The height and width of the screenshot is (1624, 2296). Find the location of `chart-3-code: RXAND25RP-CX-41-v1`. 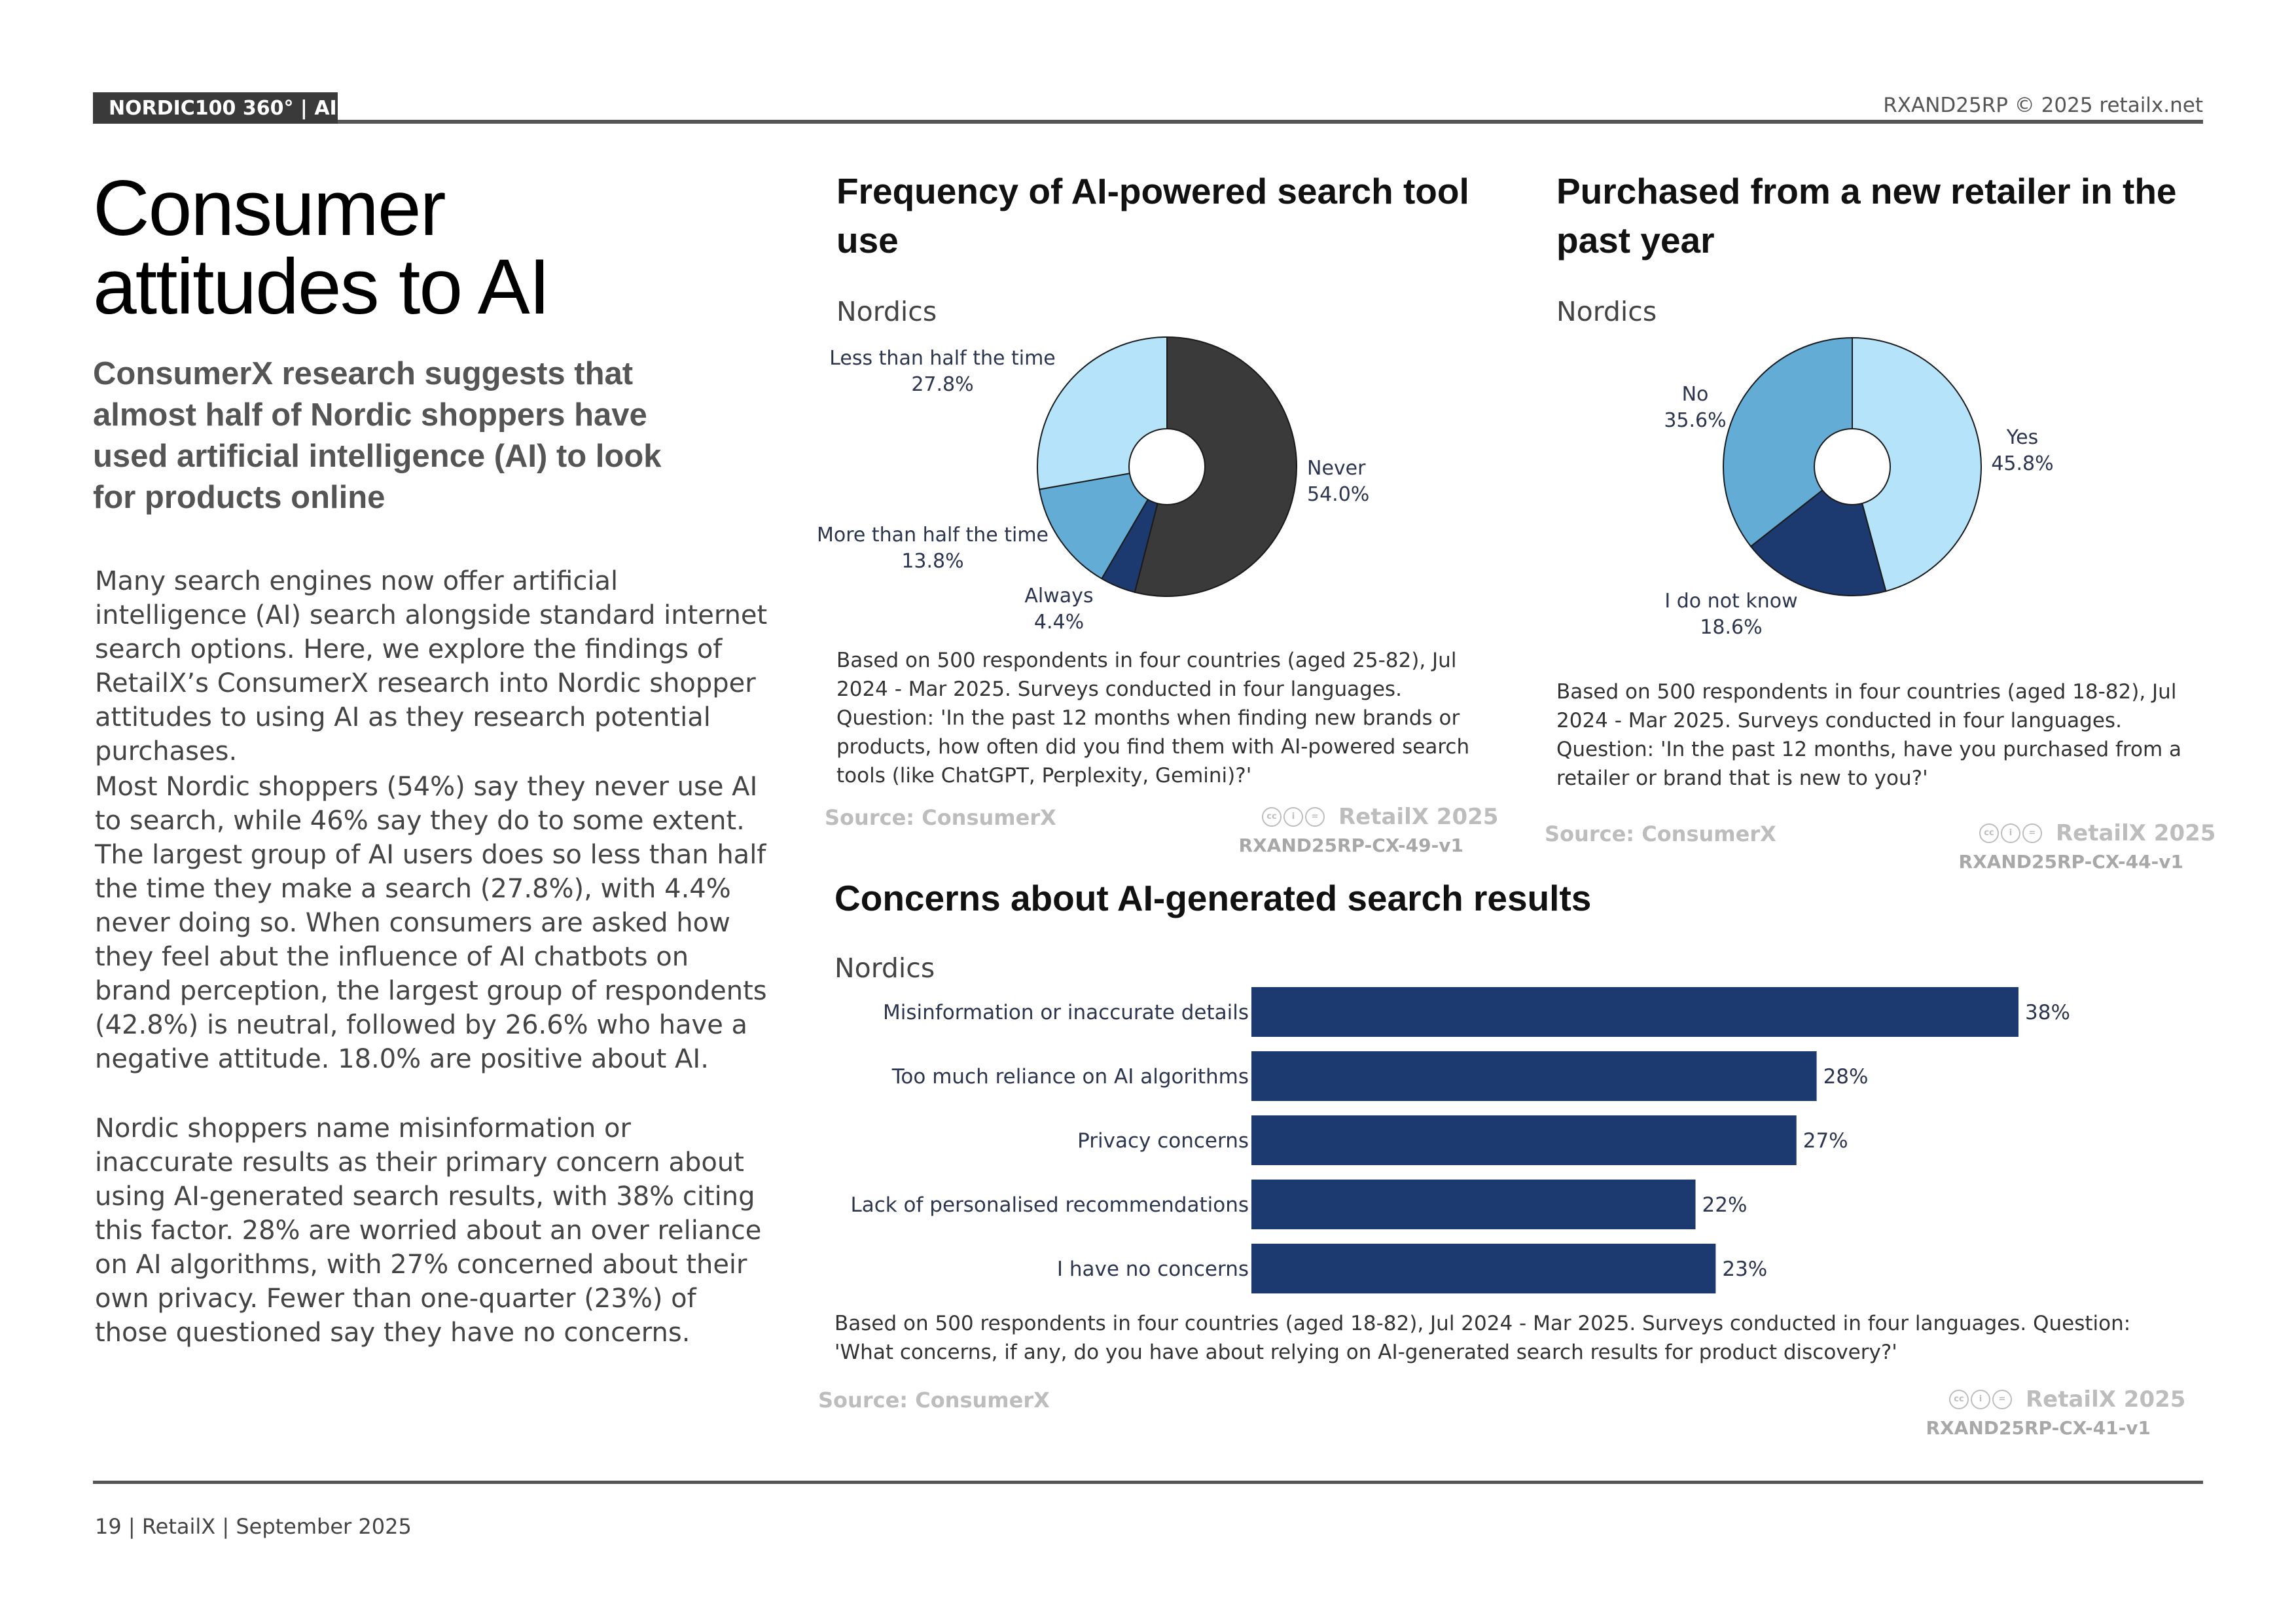

chart-3-code: RXAND25RP-CX-41-v1 is located at coordinates (2038, 1428).